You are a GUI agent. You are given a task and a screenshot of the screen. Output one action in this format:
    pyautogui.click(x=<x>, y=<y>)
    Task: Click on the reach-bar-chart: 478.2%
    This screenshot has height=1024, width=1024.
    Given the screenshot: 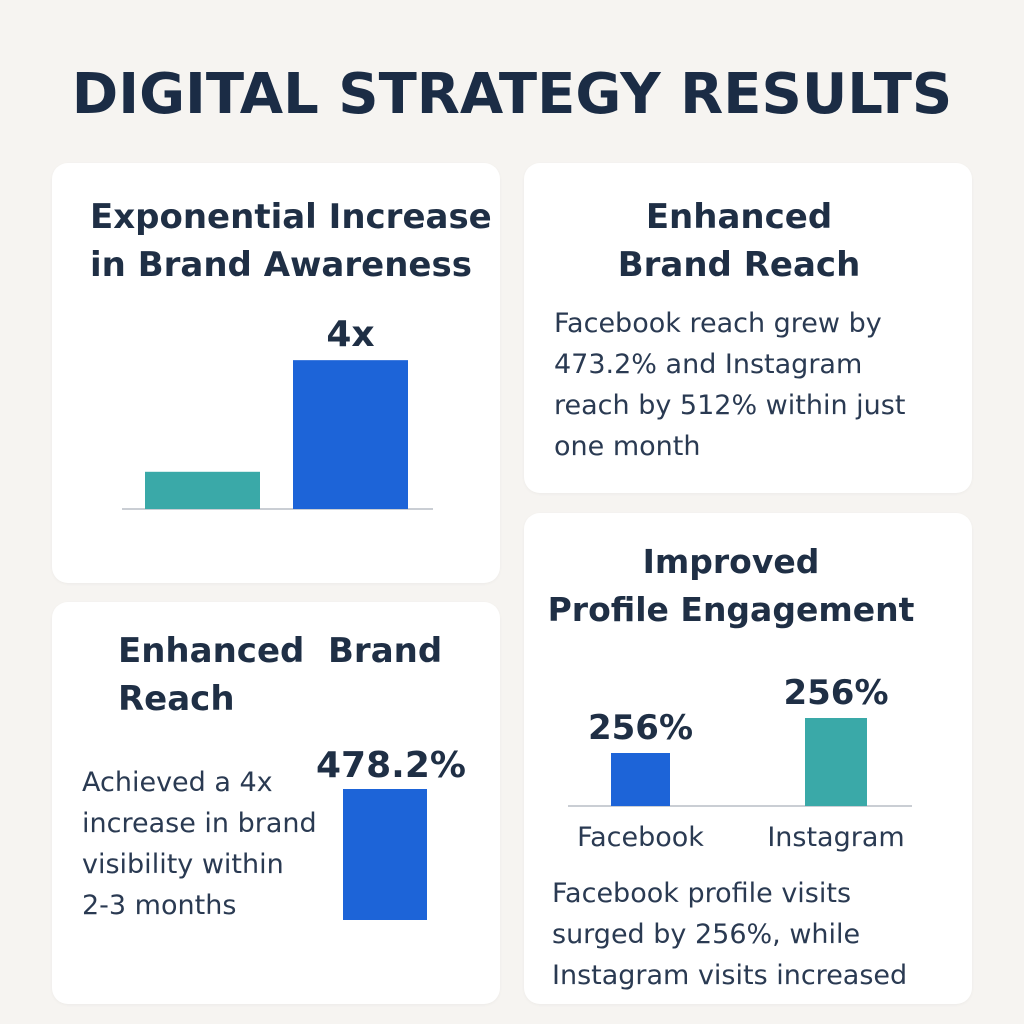 What is the action you would take?
    pyautogui.click(x=391, y=832)
    